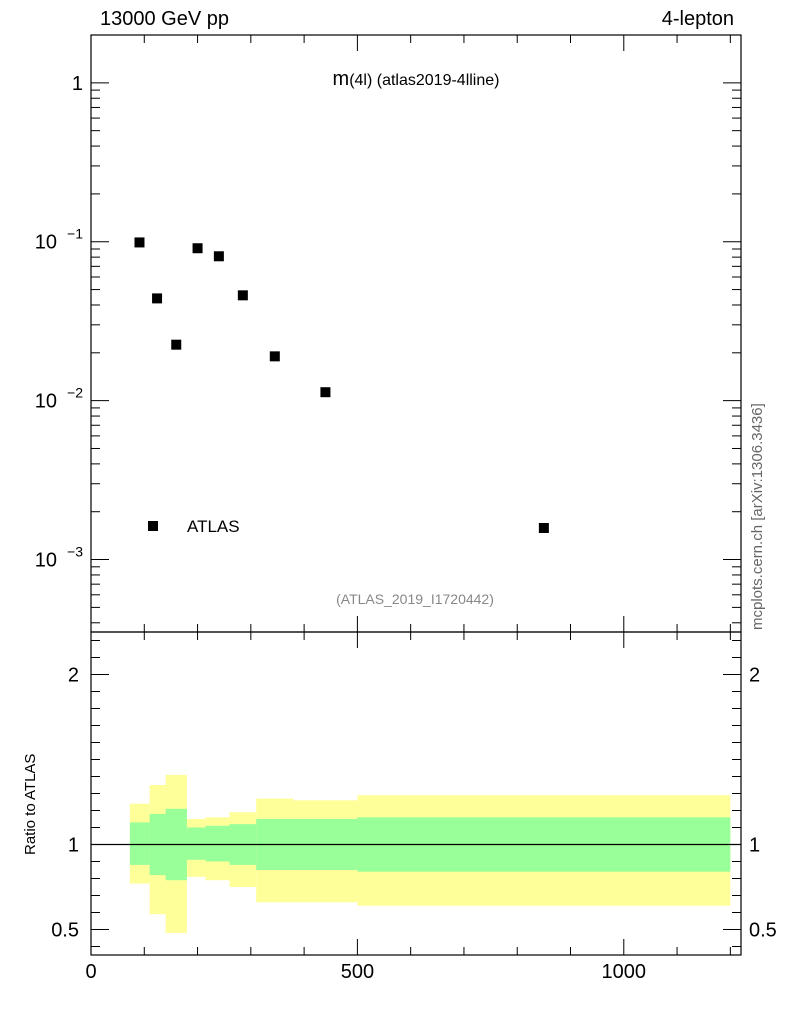 This screenshot has width=786, height=1024. Describe the element at coordinates (624, 972) in the screenshot. I see `x-tick-label-2: 1000` at that location.